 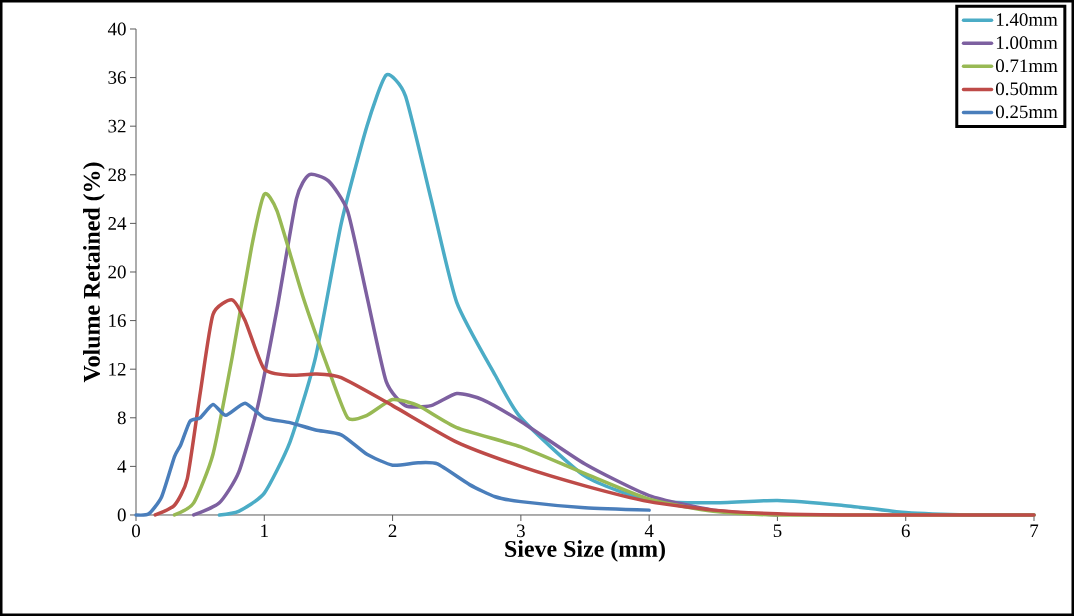 What do you see at coordinates (117, 126) in the screenshot?
I see `y-tick-label: 32` at bounding box center [117, 126].